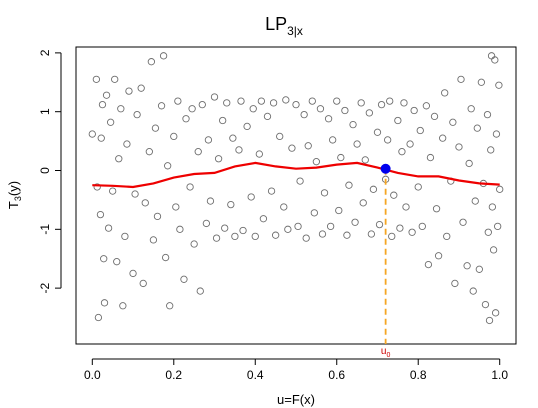  What do you see at coordinates (45, 229) in the screenshot?
I see `y-tick-label: -1` at bounding box center [45, 229].